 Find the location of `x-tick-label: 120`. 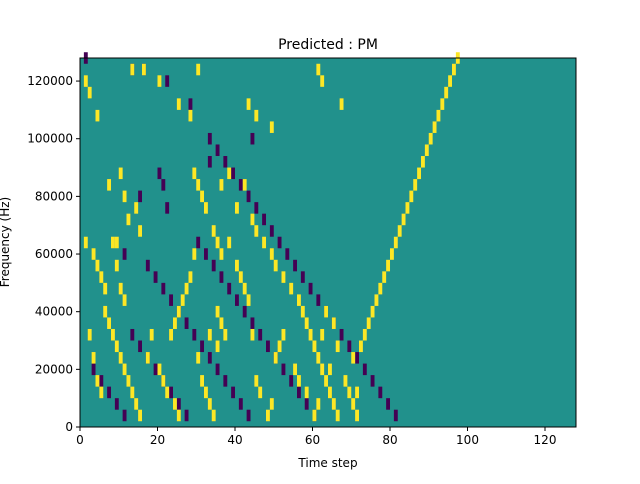

x-tick-label: 120 is located at coordinates (545, 440).